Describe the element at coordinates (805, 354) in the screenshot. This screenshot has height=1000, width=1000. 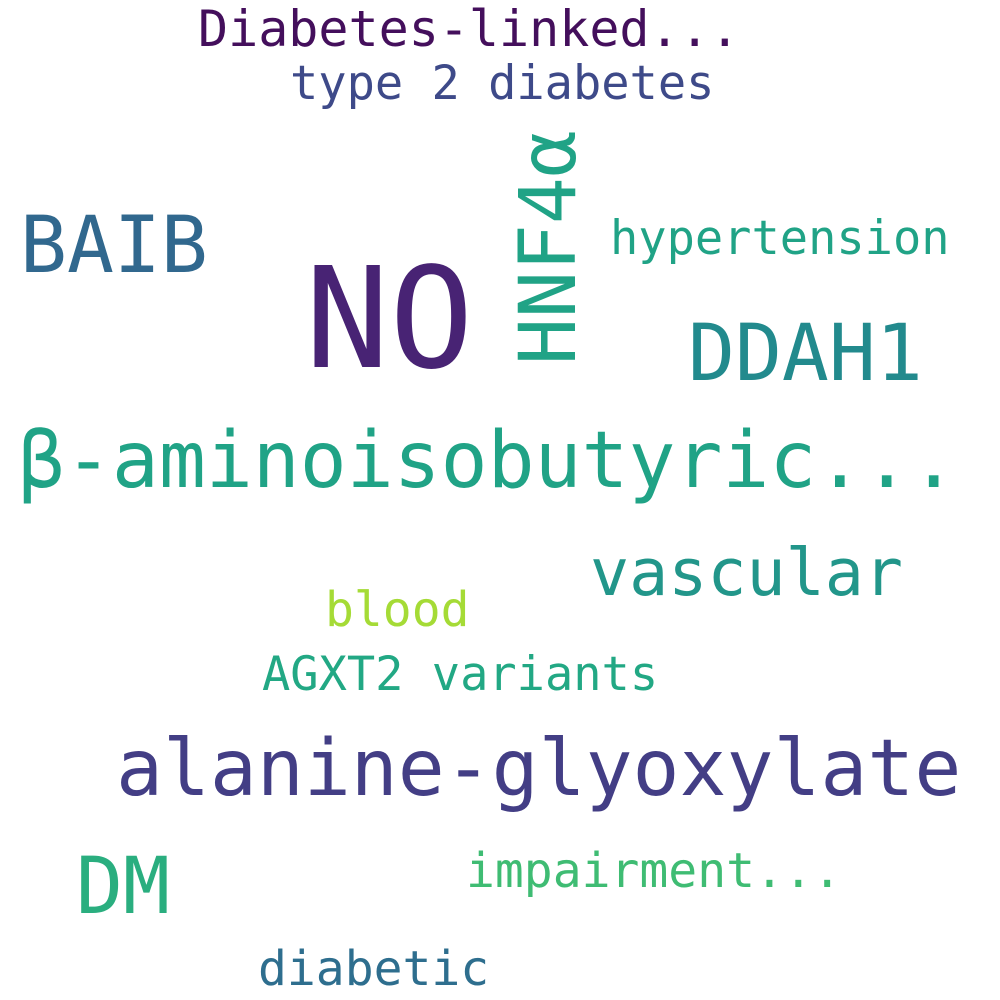
I see `word-ddah1: DDAH1` at that location.